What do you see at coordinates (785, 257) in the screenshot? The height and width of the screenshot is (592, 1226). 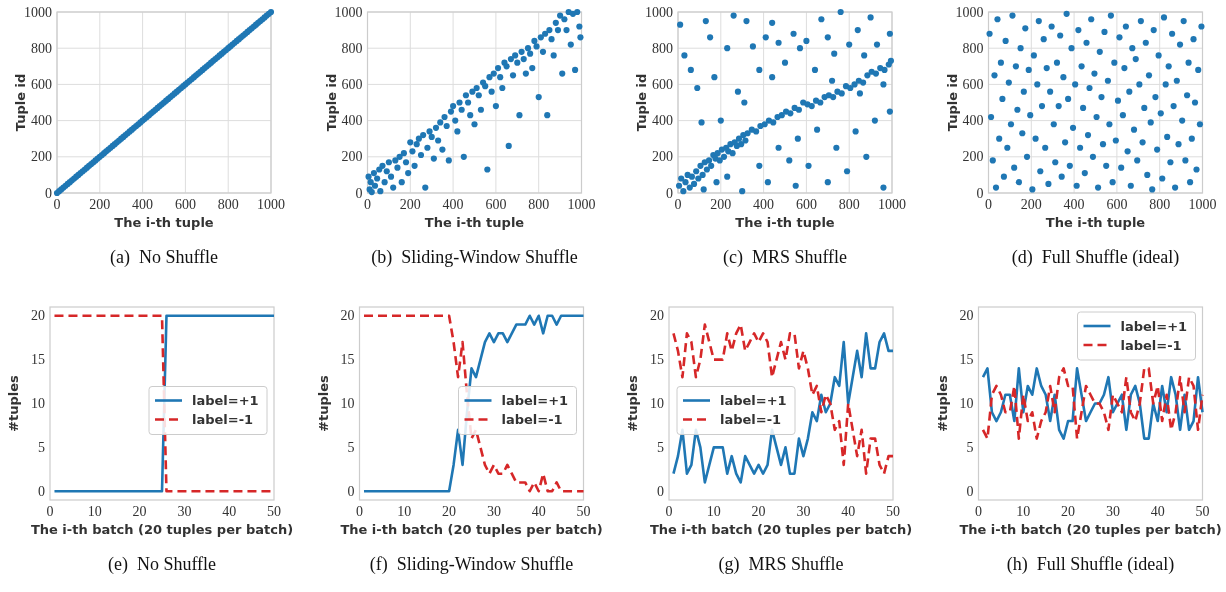 I see `text: (c) MRS Shuffle` at bounding box center [785, 257].